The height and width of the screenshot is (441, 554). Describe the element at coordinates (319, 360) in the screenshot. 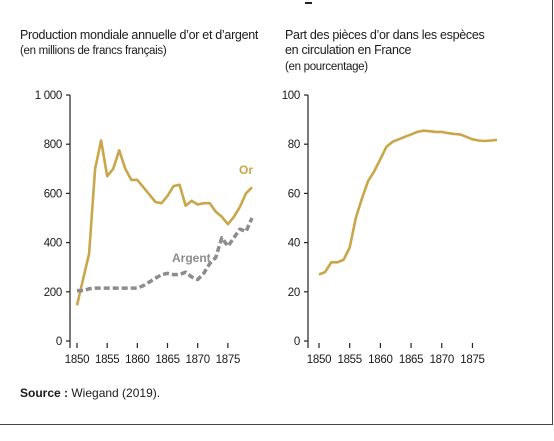

I see `right-x-tick-label: 1850` at that location.